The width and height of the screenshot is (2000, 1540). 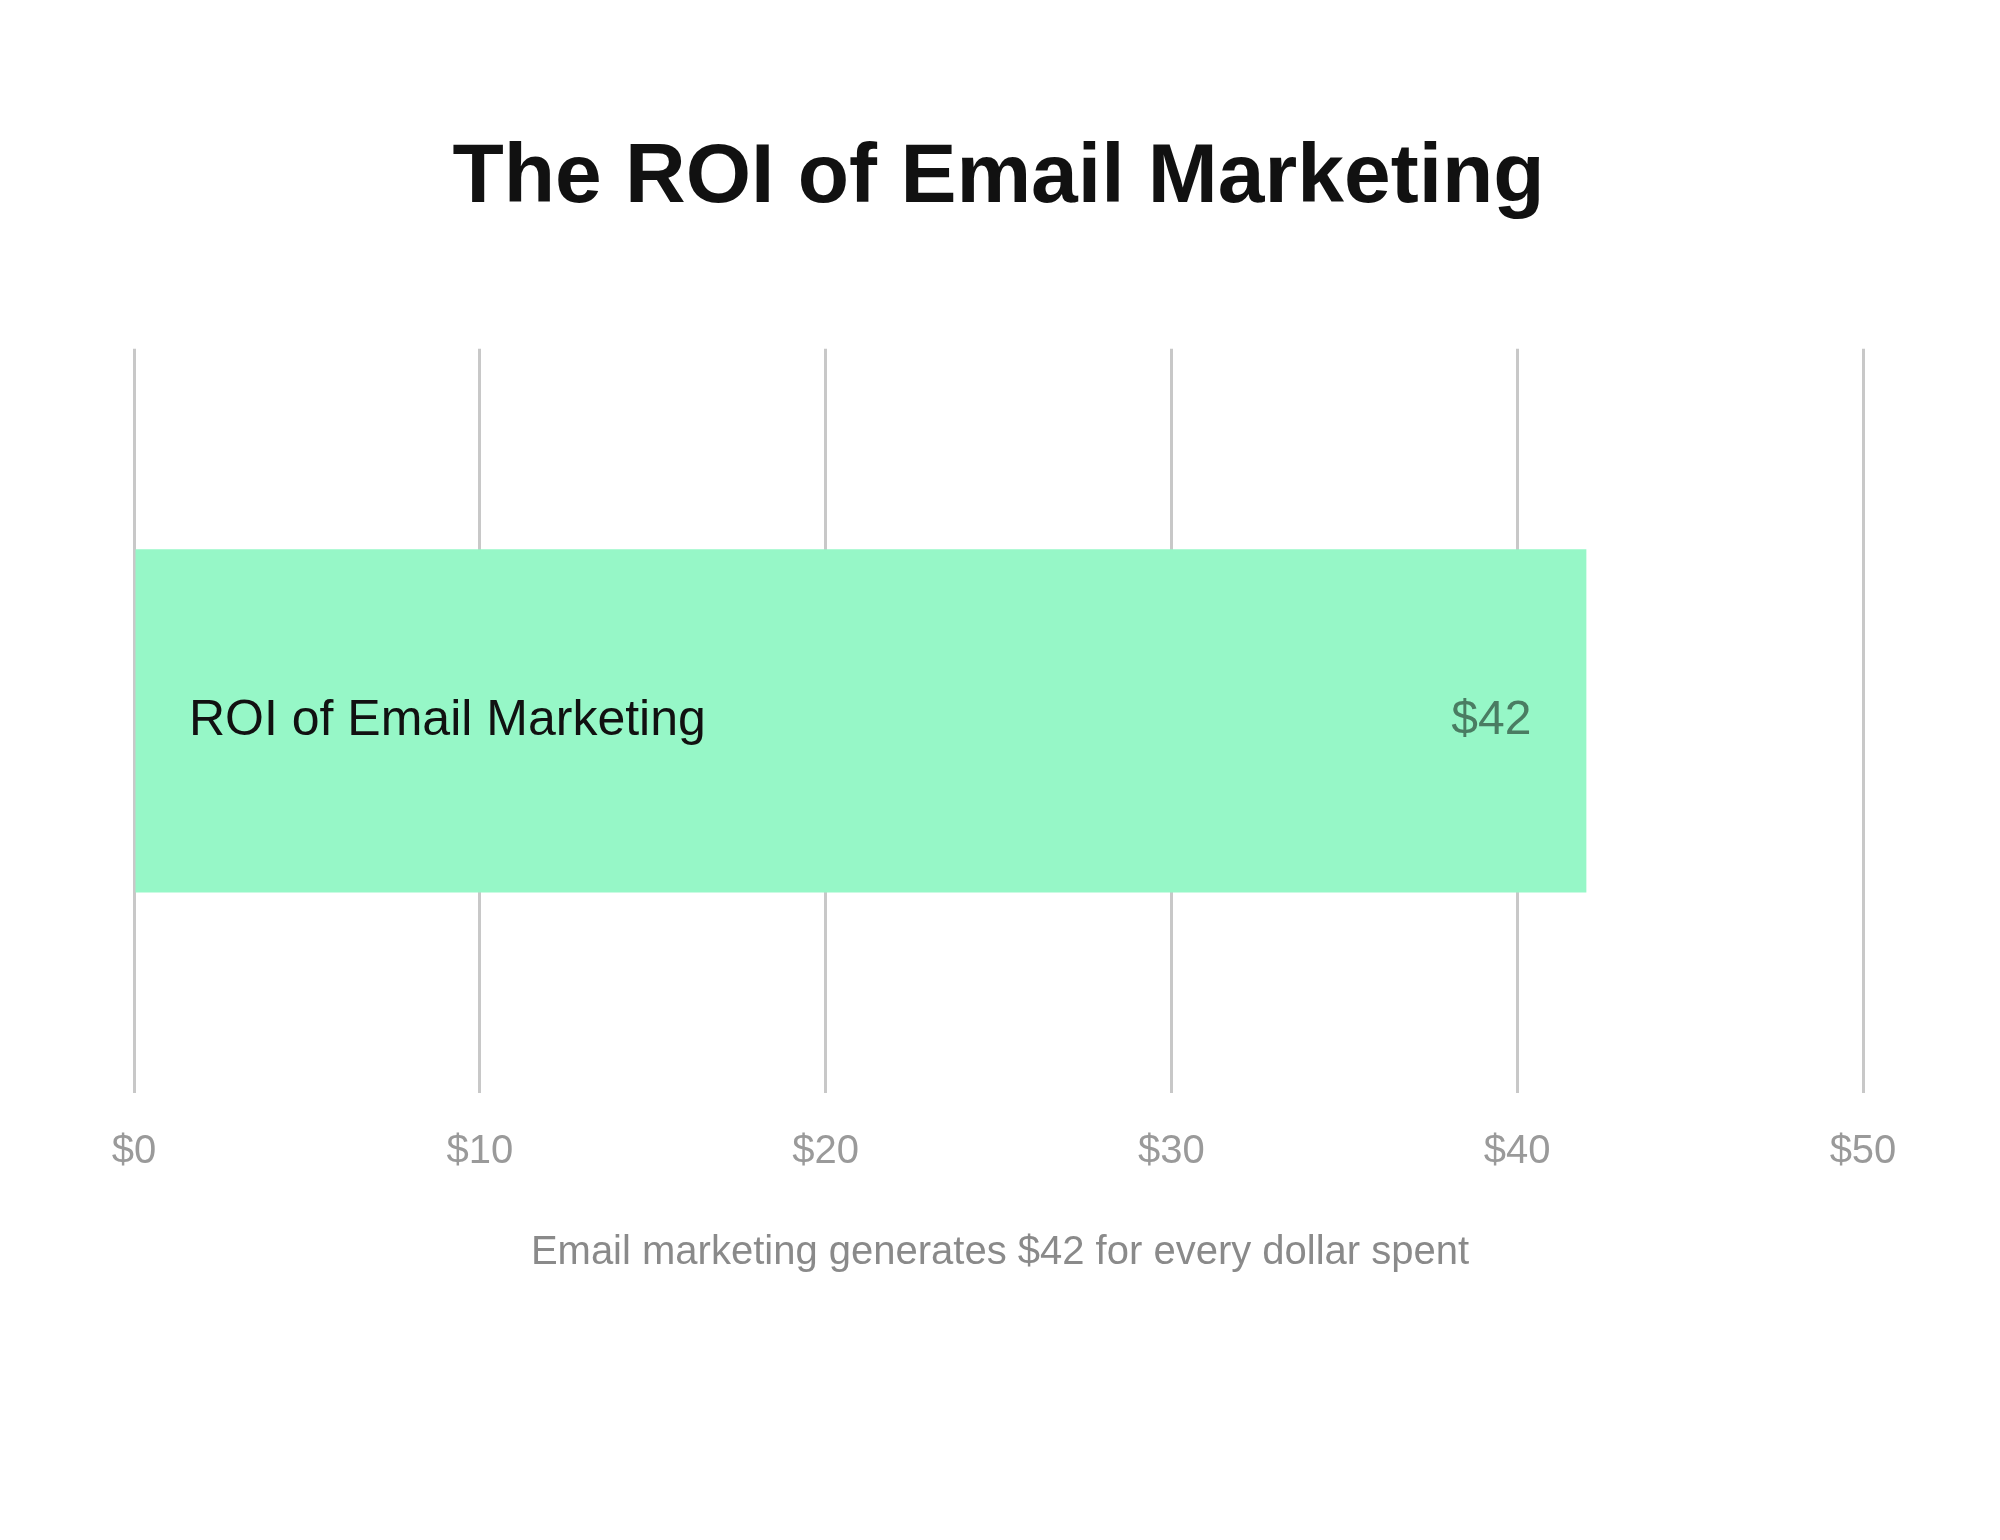 I want to click on x-tick-label: $40, so click(x=1517, y=1149).